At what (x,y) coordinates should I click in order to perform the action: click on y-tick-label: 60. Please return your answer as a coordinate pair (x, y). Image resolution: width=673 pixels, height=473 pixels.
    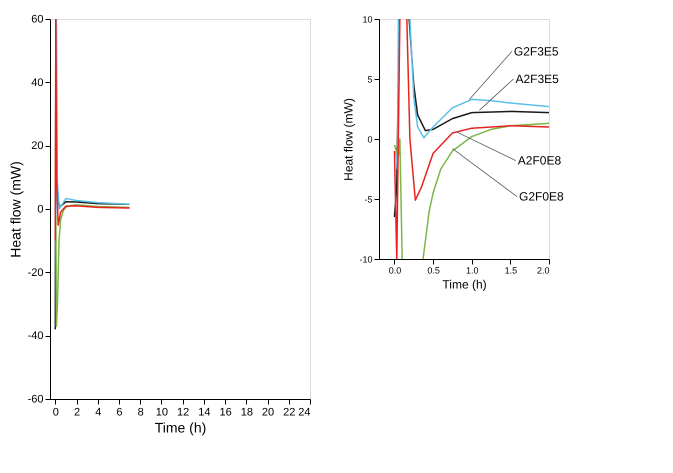
    Looking at the image, I should click on (37, 20).